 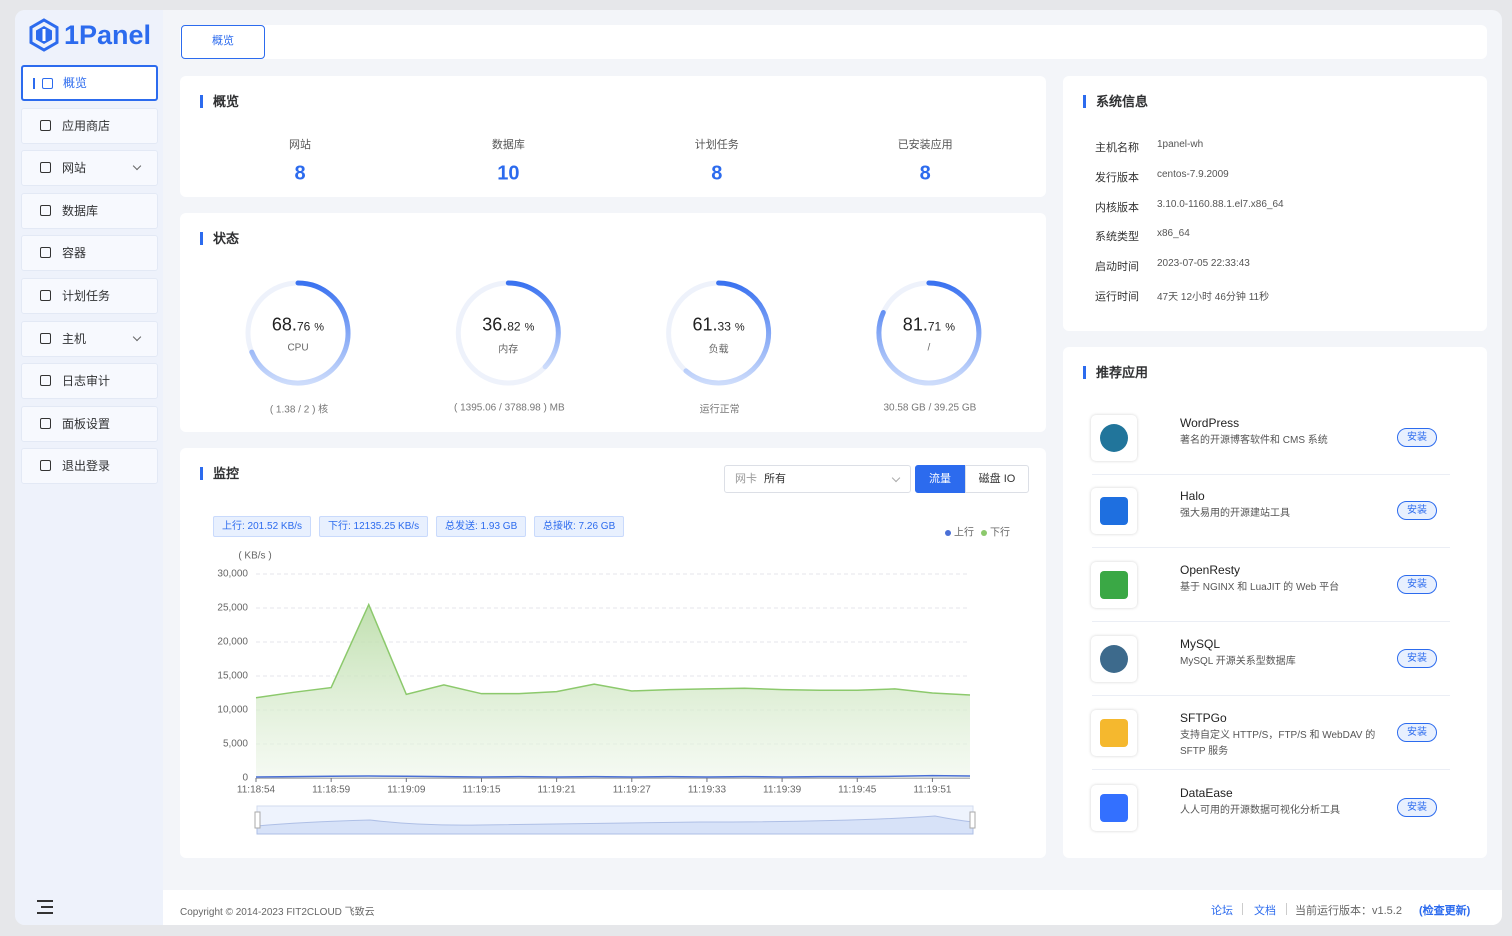 I want to click on menu-label: 日志审计, so click(x=86, y=381).